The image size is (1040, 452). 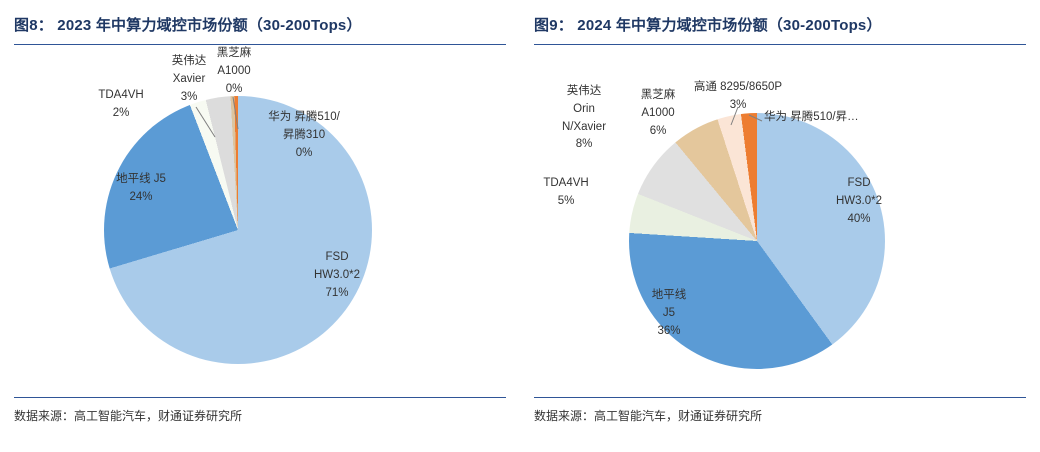 I want to click on slice-label-horizon-j5: 地平线 J5 36%, so click(x=669, y=313).